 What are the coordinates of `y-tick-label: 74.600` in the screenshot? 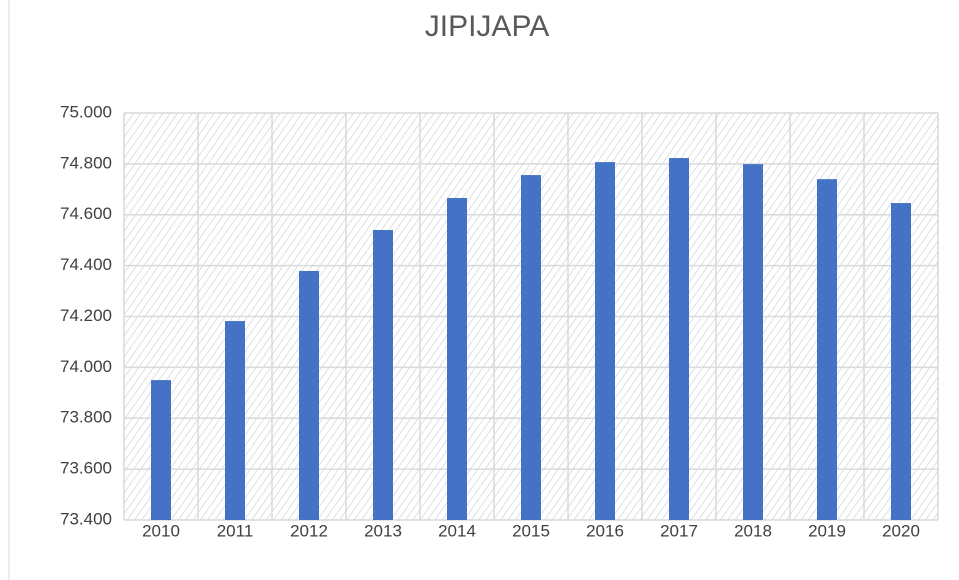 It's located at (86, 213).